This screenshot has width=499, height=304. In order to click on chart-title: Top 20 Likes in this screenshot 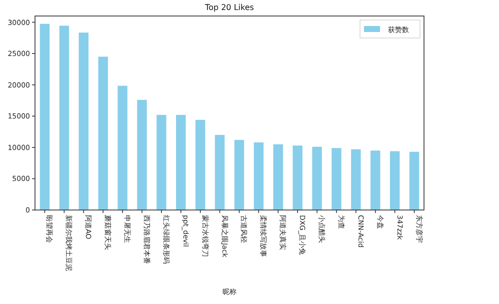, I will do `click(229, 7)`.